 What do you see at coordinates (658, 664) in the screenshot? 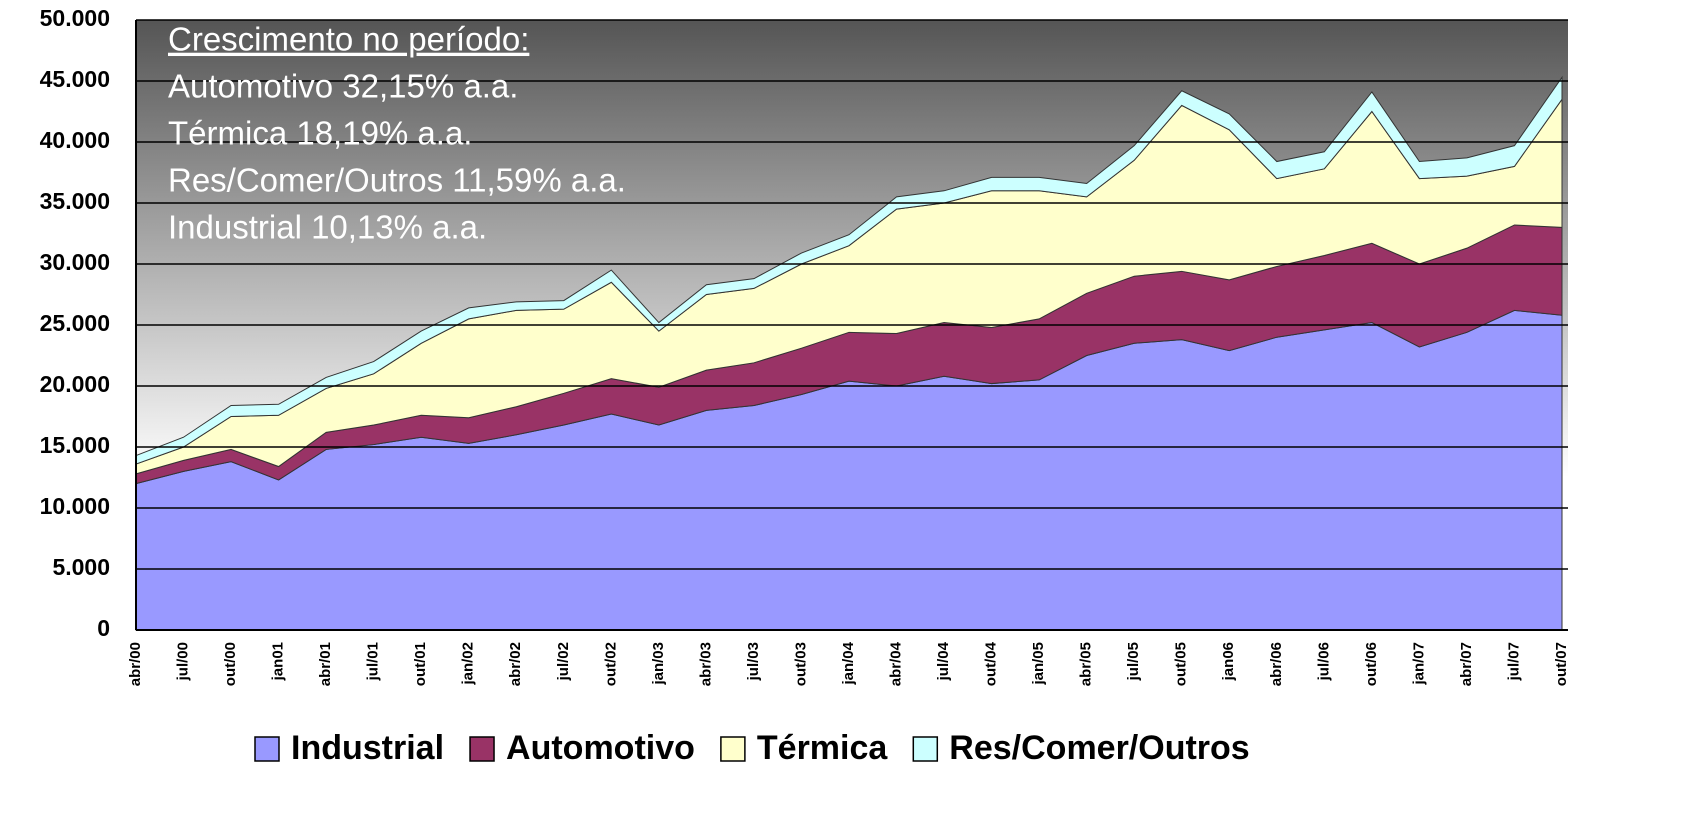
I see `x-tick-label: jan/03` at bounding box center [658, 664].